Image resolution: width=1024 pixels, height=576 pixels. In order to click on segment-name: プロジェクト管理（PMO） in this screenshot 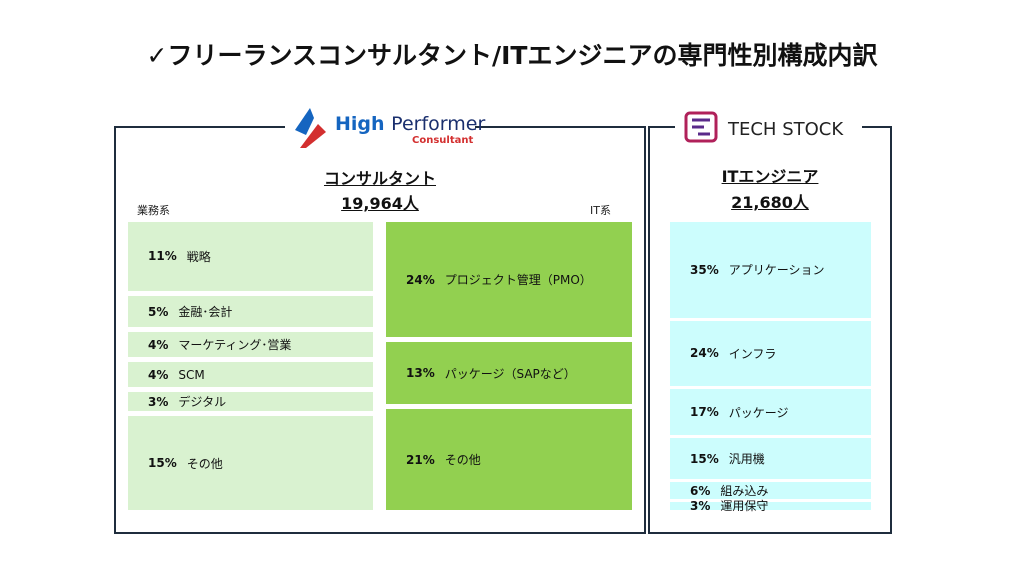, I will do `click(518, 280)`.